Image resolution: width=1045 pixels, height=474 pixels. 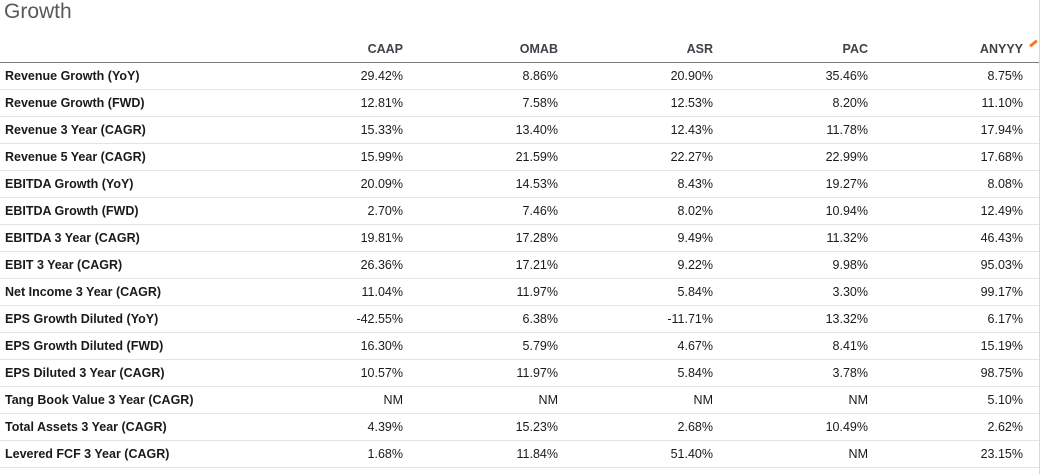 I want to click on cell-value: 17.68%, so click(x=1001, y=157).